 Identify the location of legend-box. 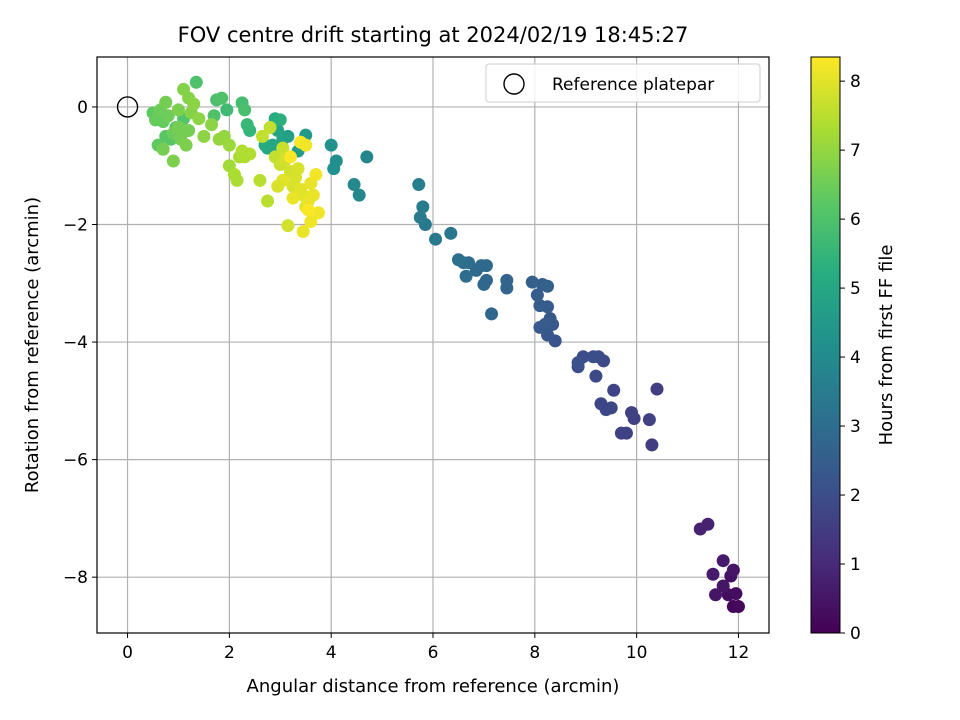
(623, 83).